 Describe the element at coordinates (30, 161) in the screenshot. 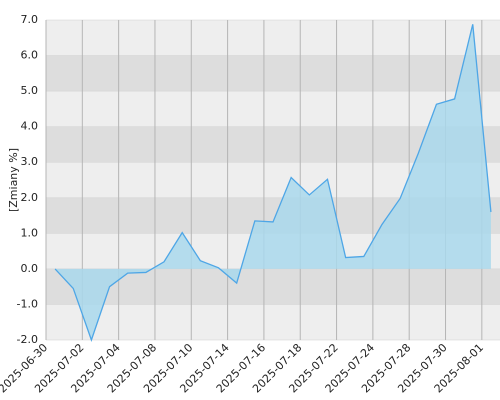

I see `y-tick-label: 3.0` at that location.